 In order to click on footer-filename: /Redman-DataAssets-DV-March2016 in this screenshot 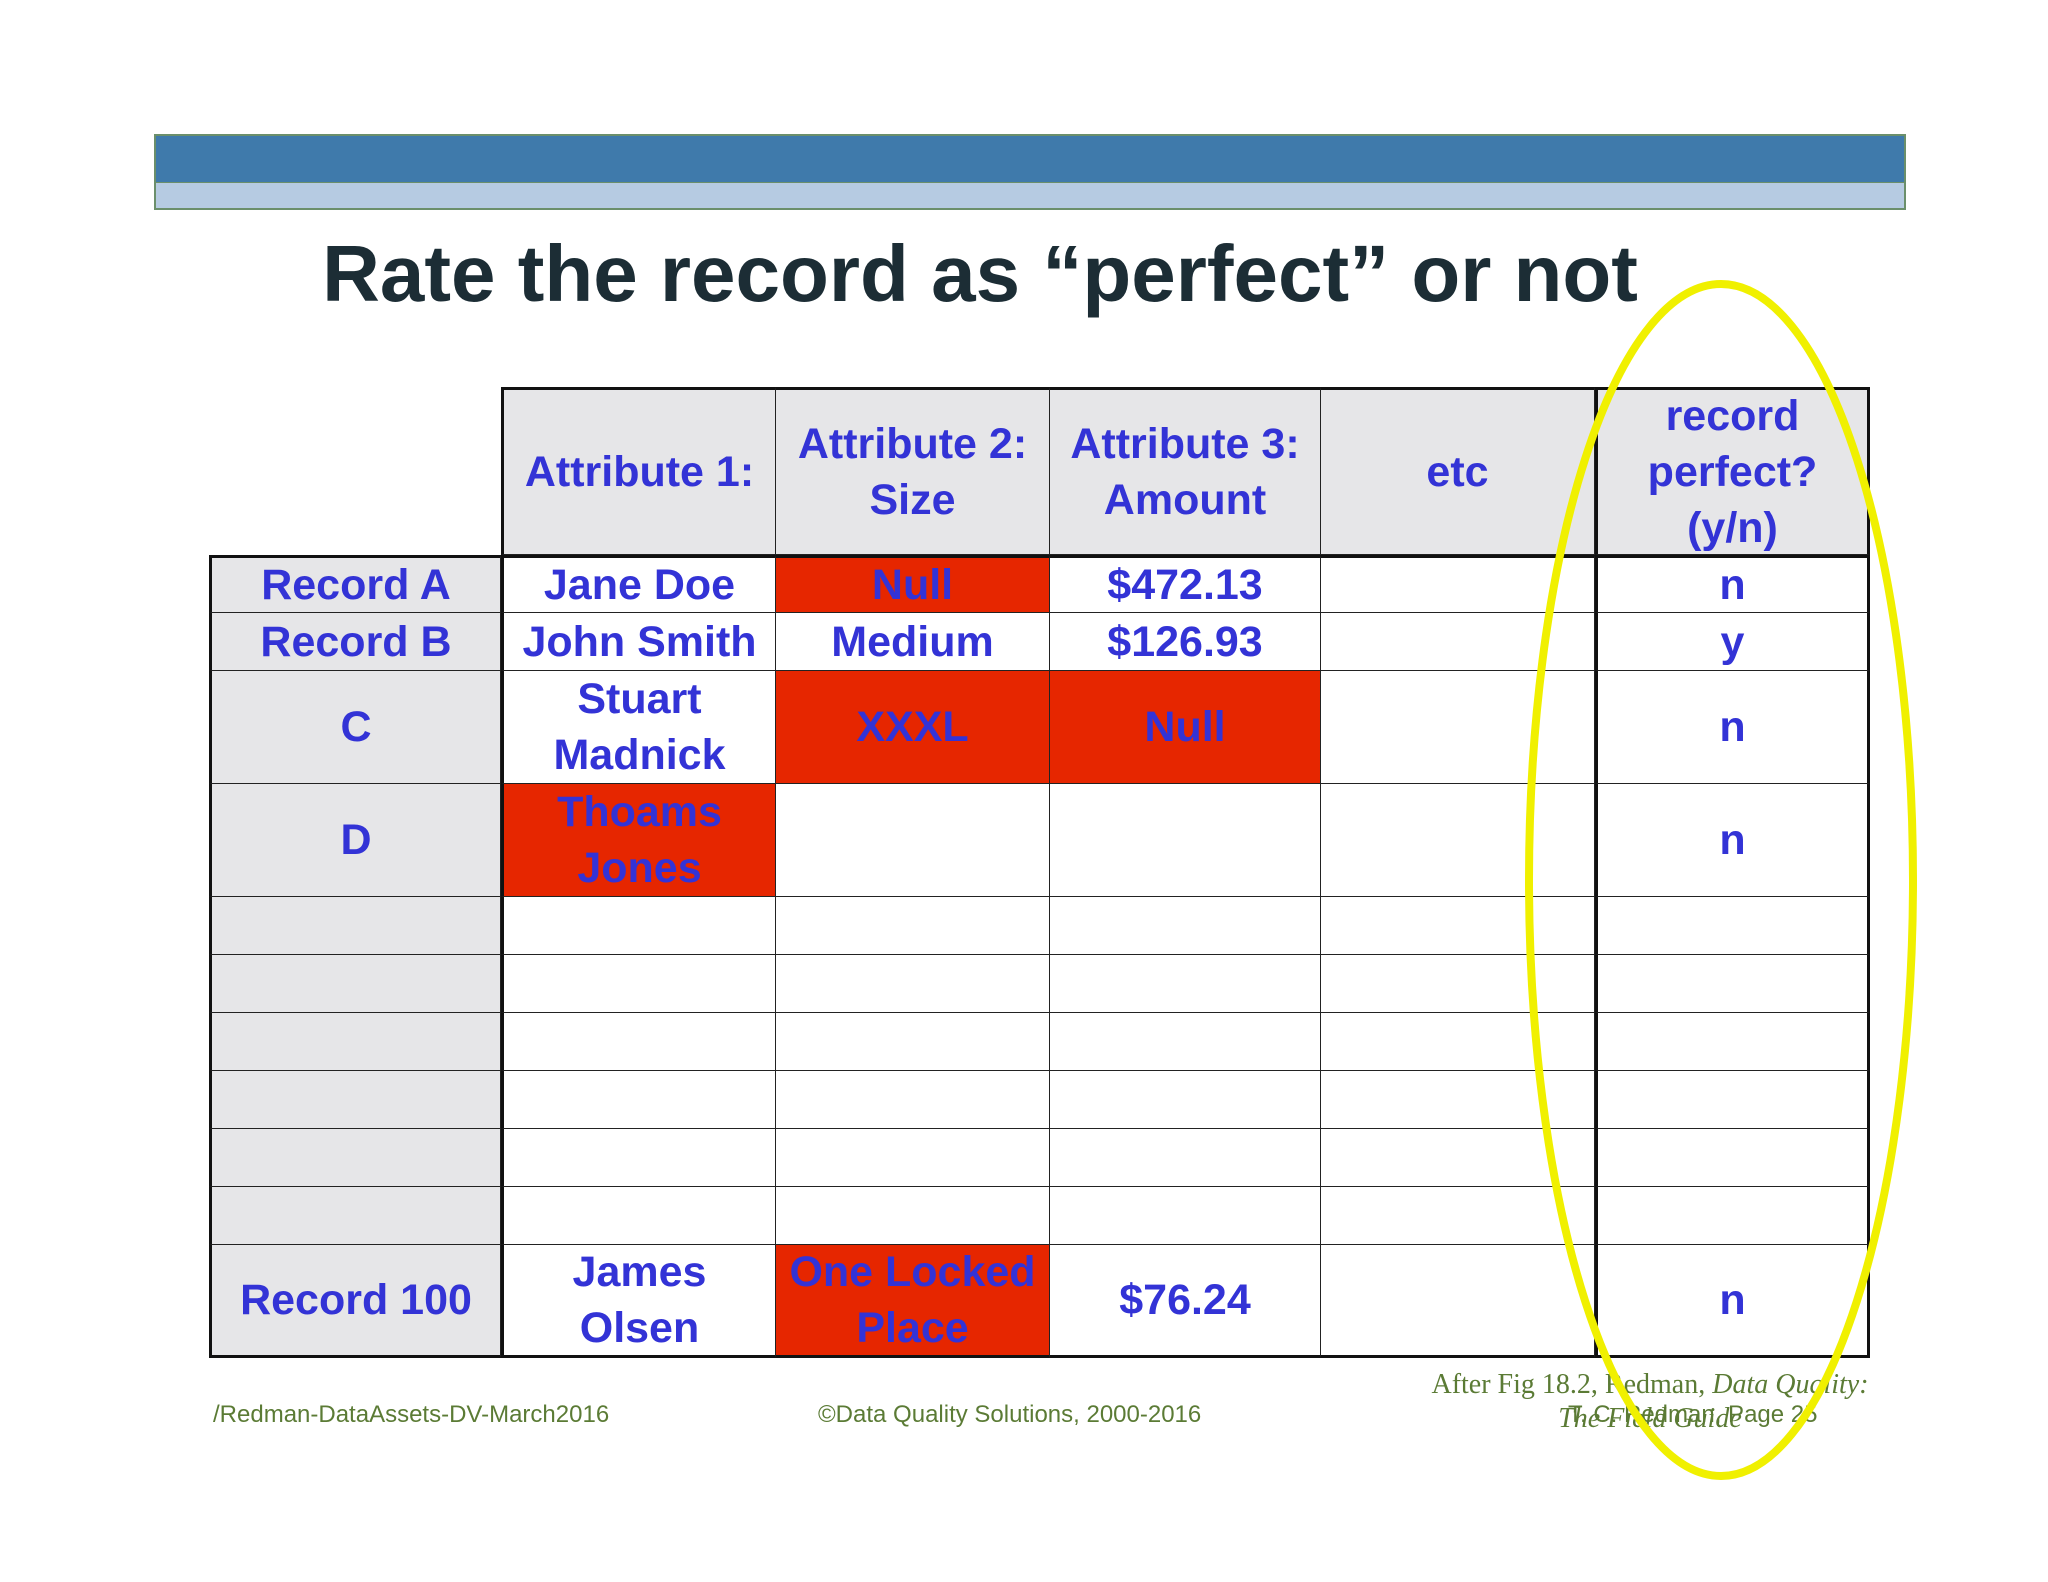, I will do `click(411, 1414)`.